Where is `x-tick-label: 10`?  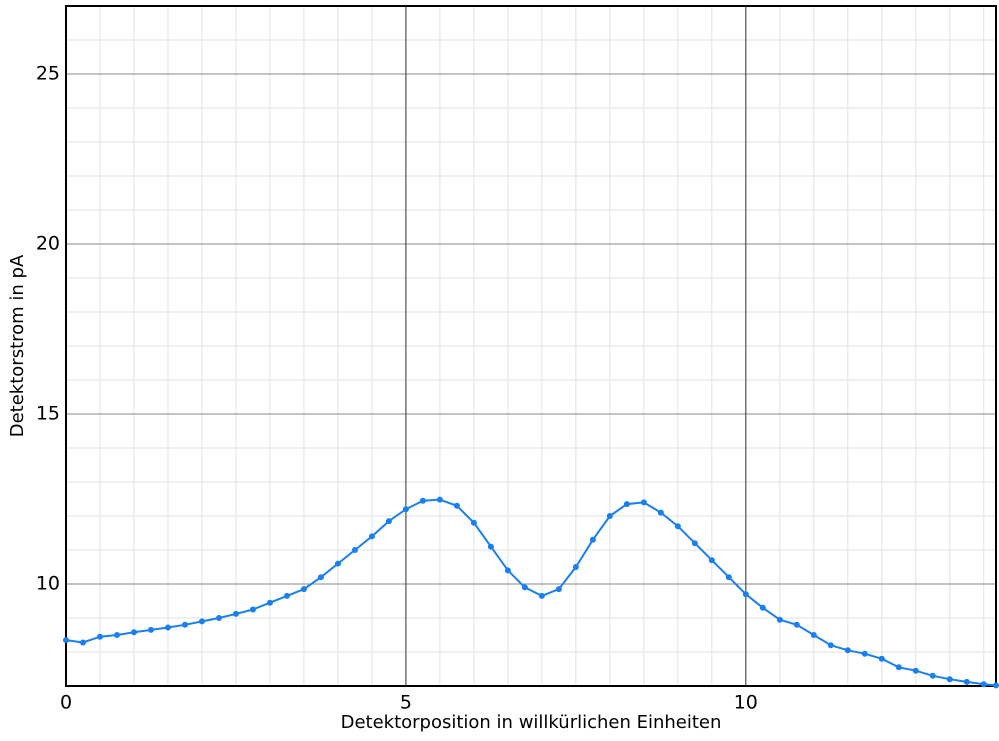
x-tick-label: 10 is located at coordinates (746, 703).